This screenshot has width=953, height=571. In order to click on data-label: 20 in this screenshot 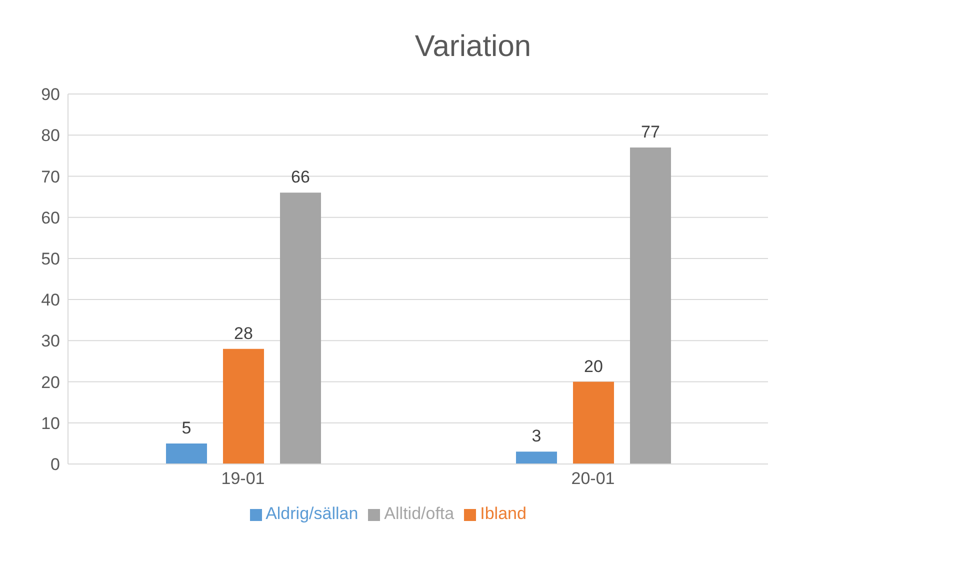, I will do `click(593, 366)`.